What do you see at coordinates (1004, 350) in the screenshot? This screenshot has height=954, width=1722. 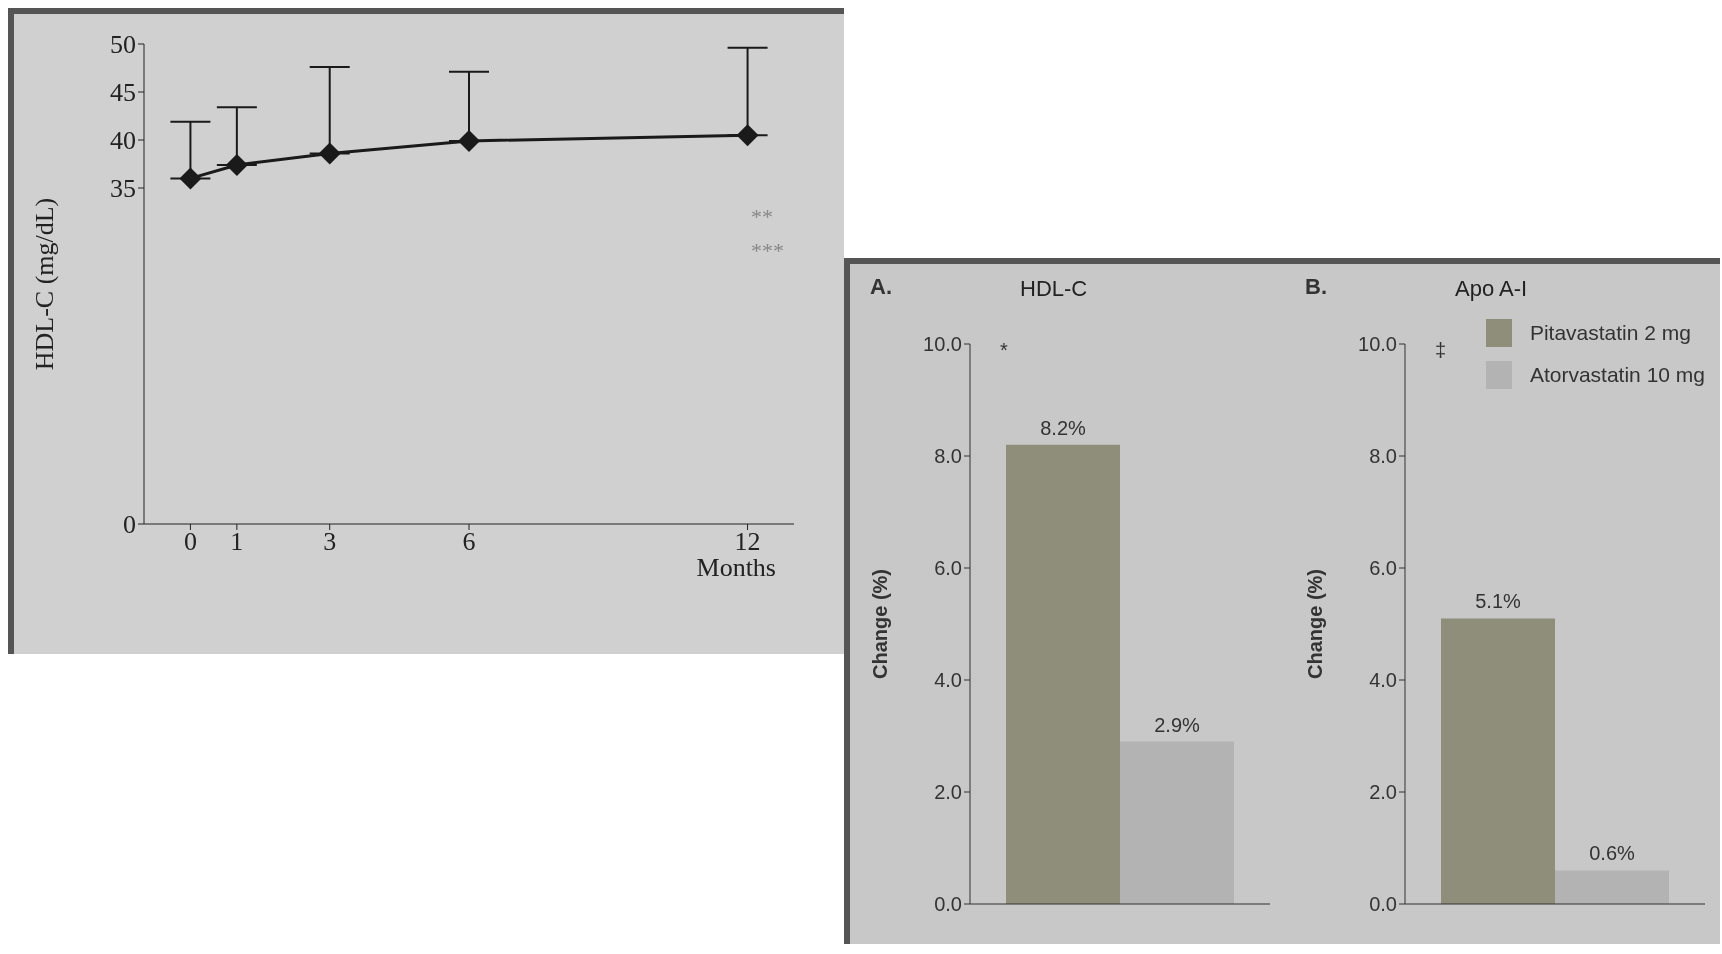 I see `annotation: *` at bounding box center [1004, 350].